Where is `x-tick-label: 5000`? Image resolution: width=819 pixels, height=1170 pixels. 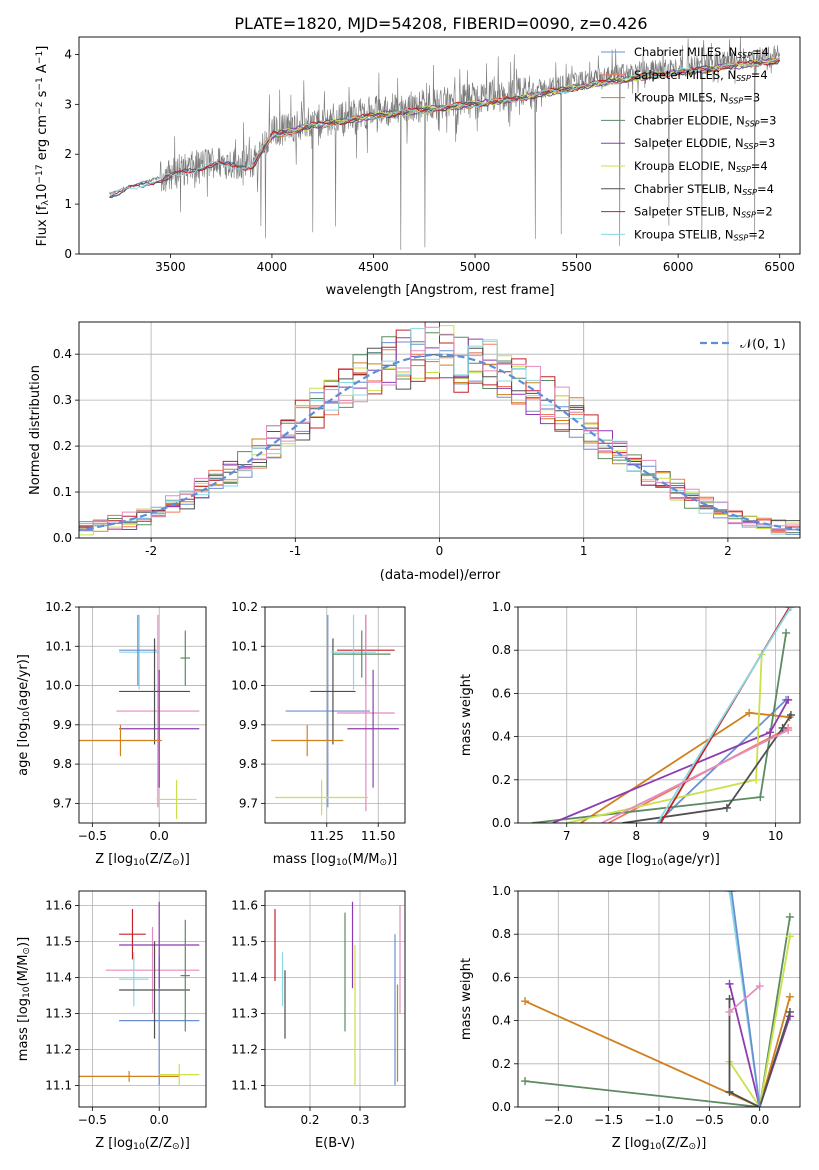
x-tick-label: 5000 is located at coordinates (475, 267).